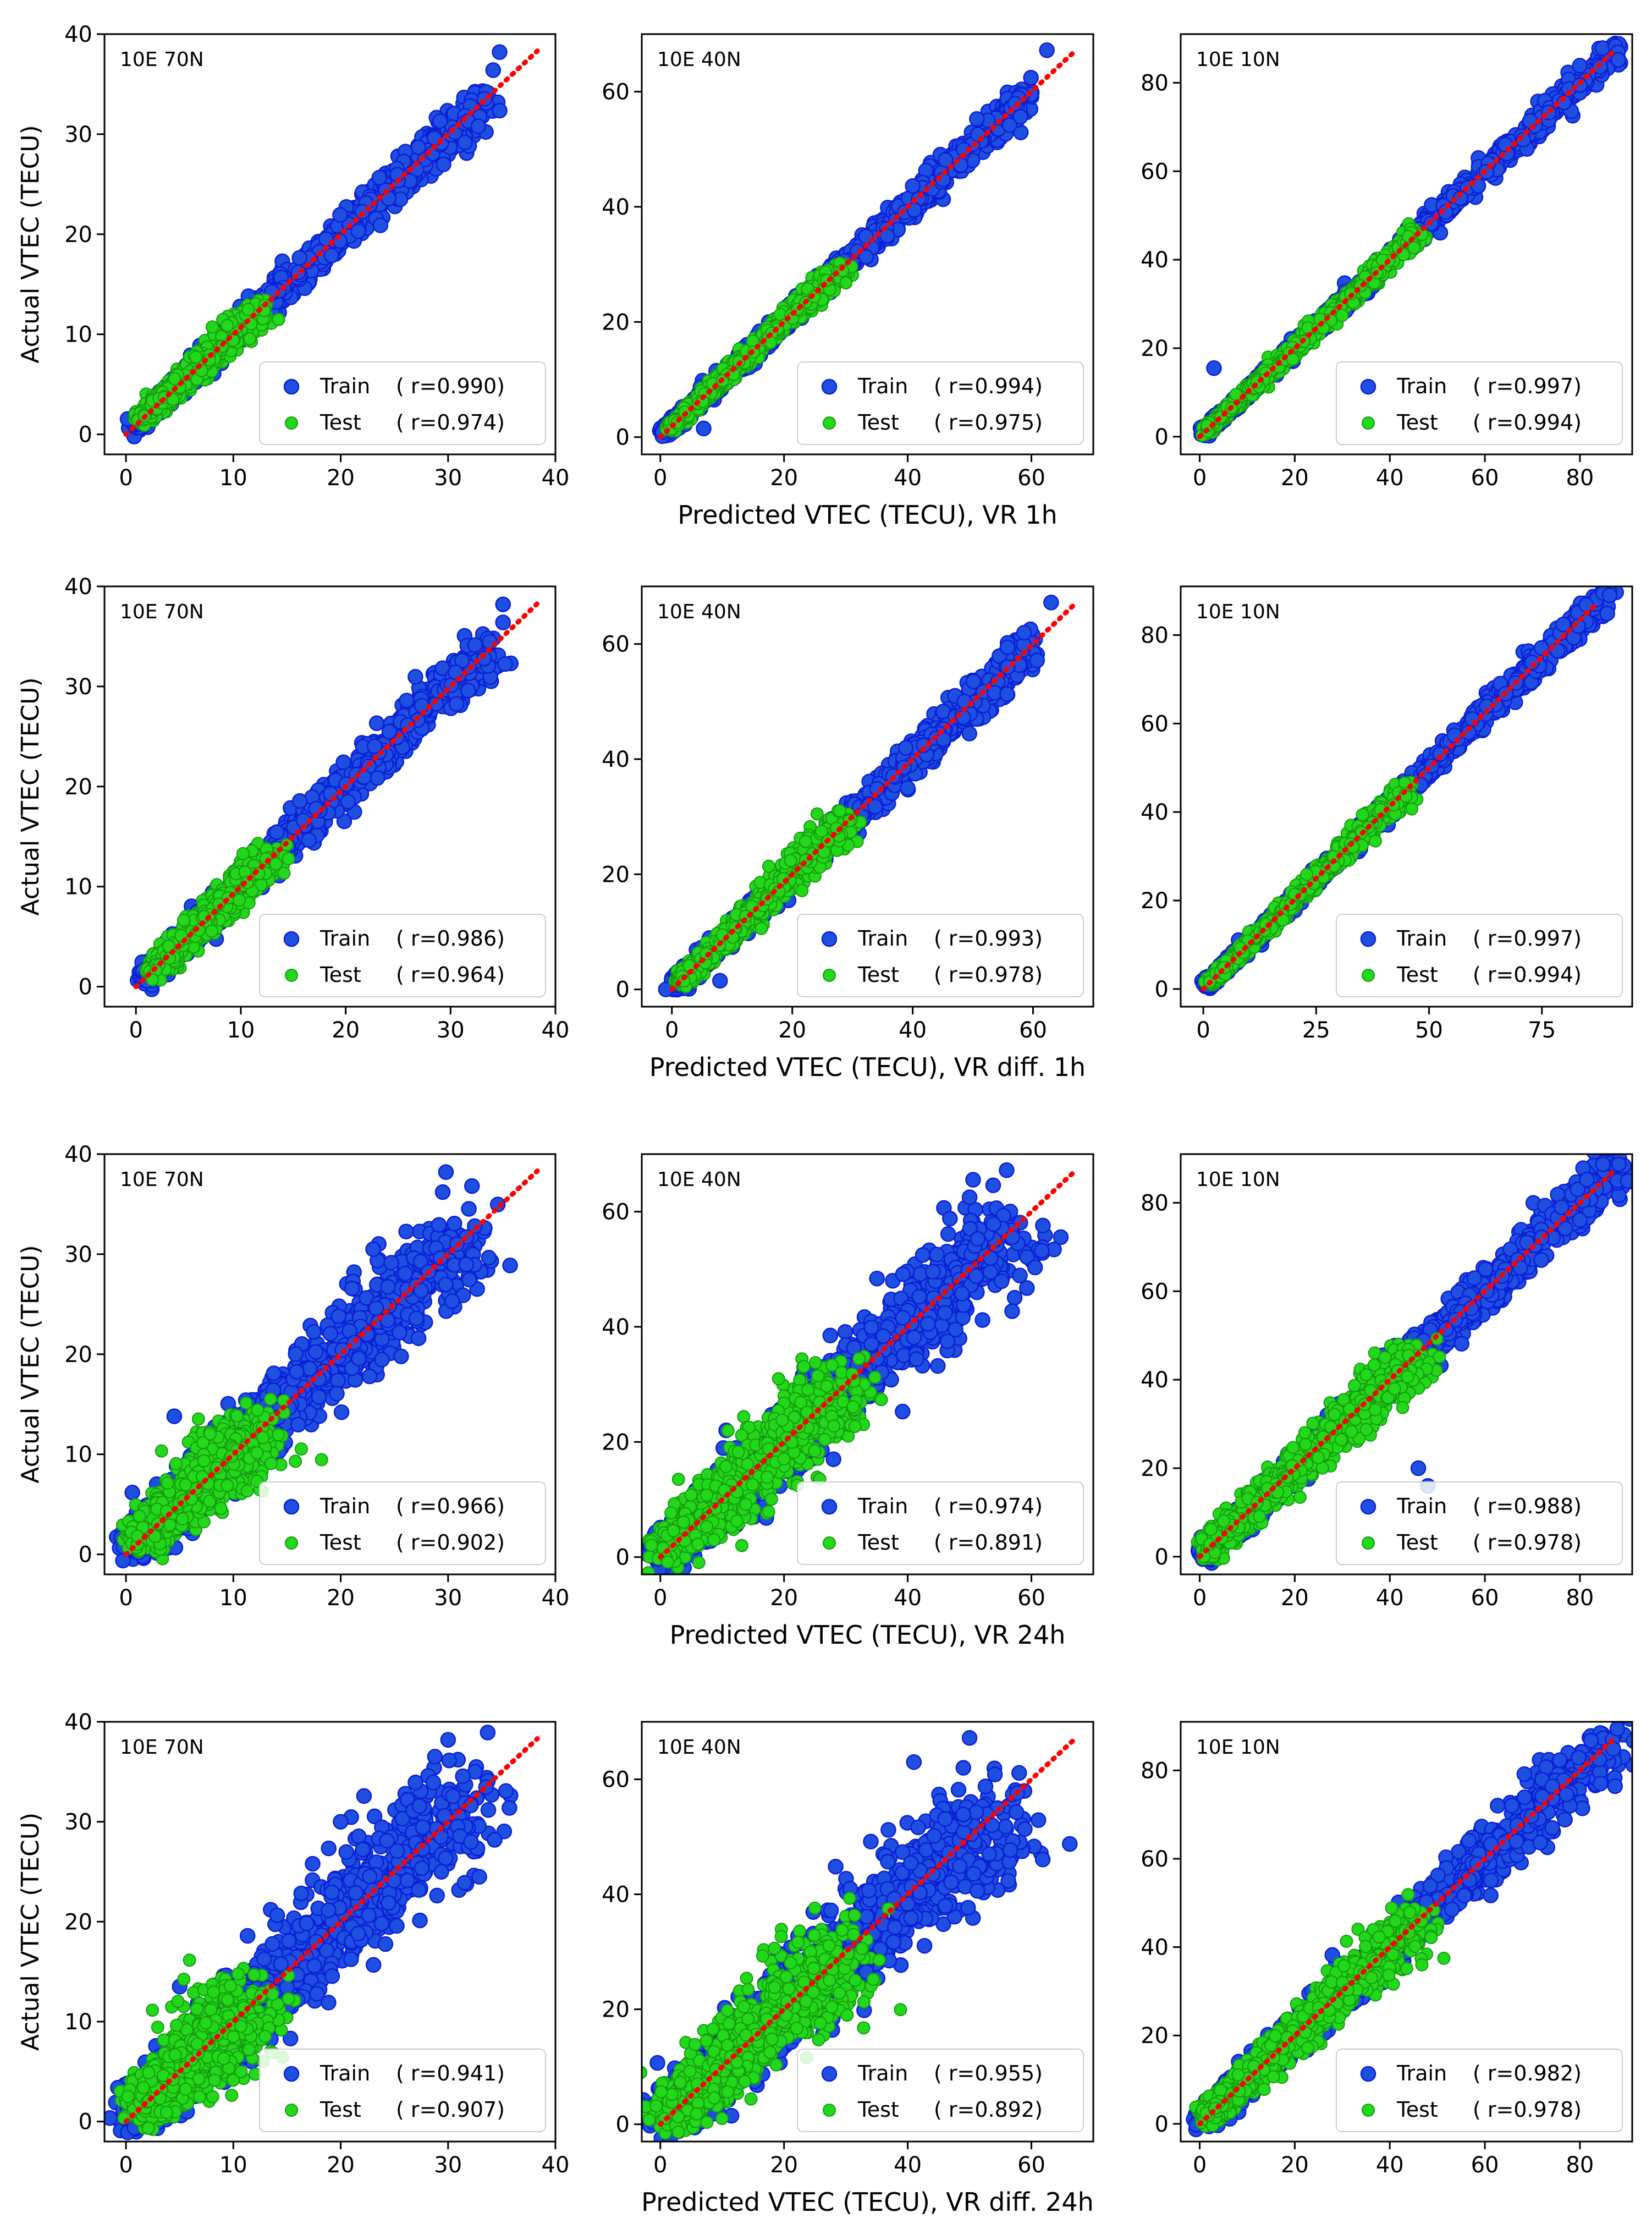  Describe the element at coordinates (78, 135) in the screenshot. I see `y-tick-label: 30` at that location.